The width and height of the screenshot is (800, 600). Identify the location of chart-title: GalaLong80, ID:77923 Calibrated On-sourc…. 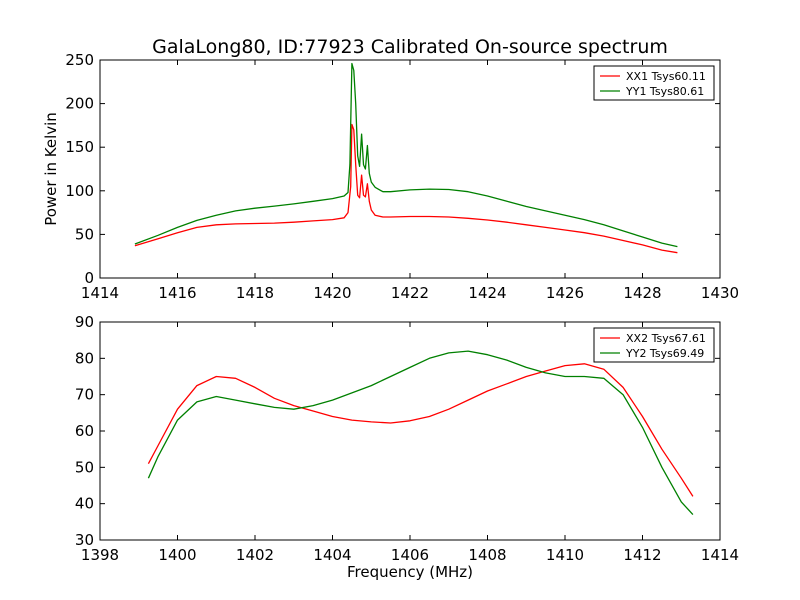
(410, 47).